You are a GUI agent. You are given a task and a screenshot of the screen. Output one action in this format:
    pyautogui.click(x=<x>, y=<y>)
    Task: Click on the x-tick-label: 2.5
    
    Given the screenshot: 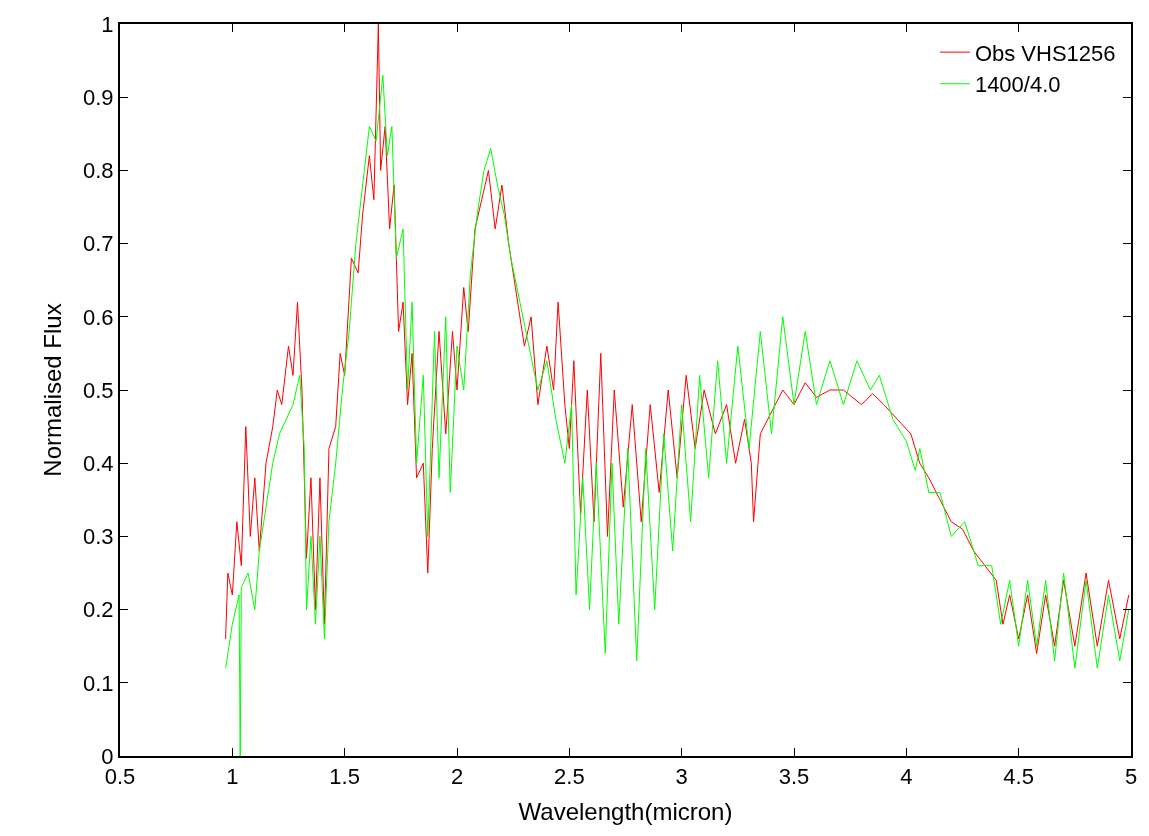 What is the action you would take?
    pyautogui.click(x=569, y=777)
    